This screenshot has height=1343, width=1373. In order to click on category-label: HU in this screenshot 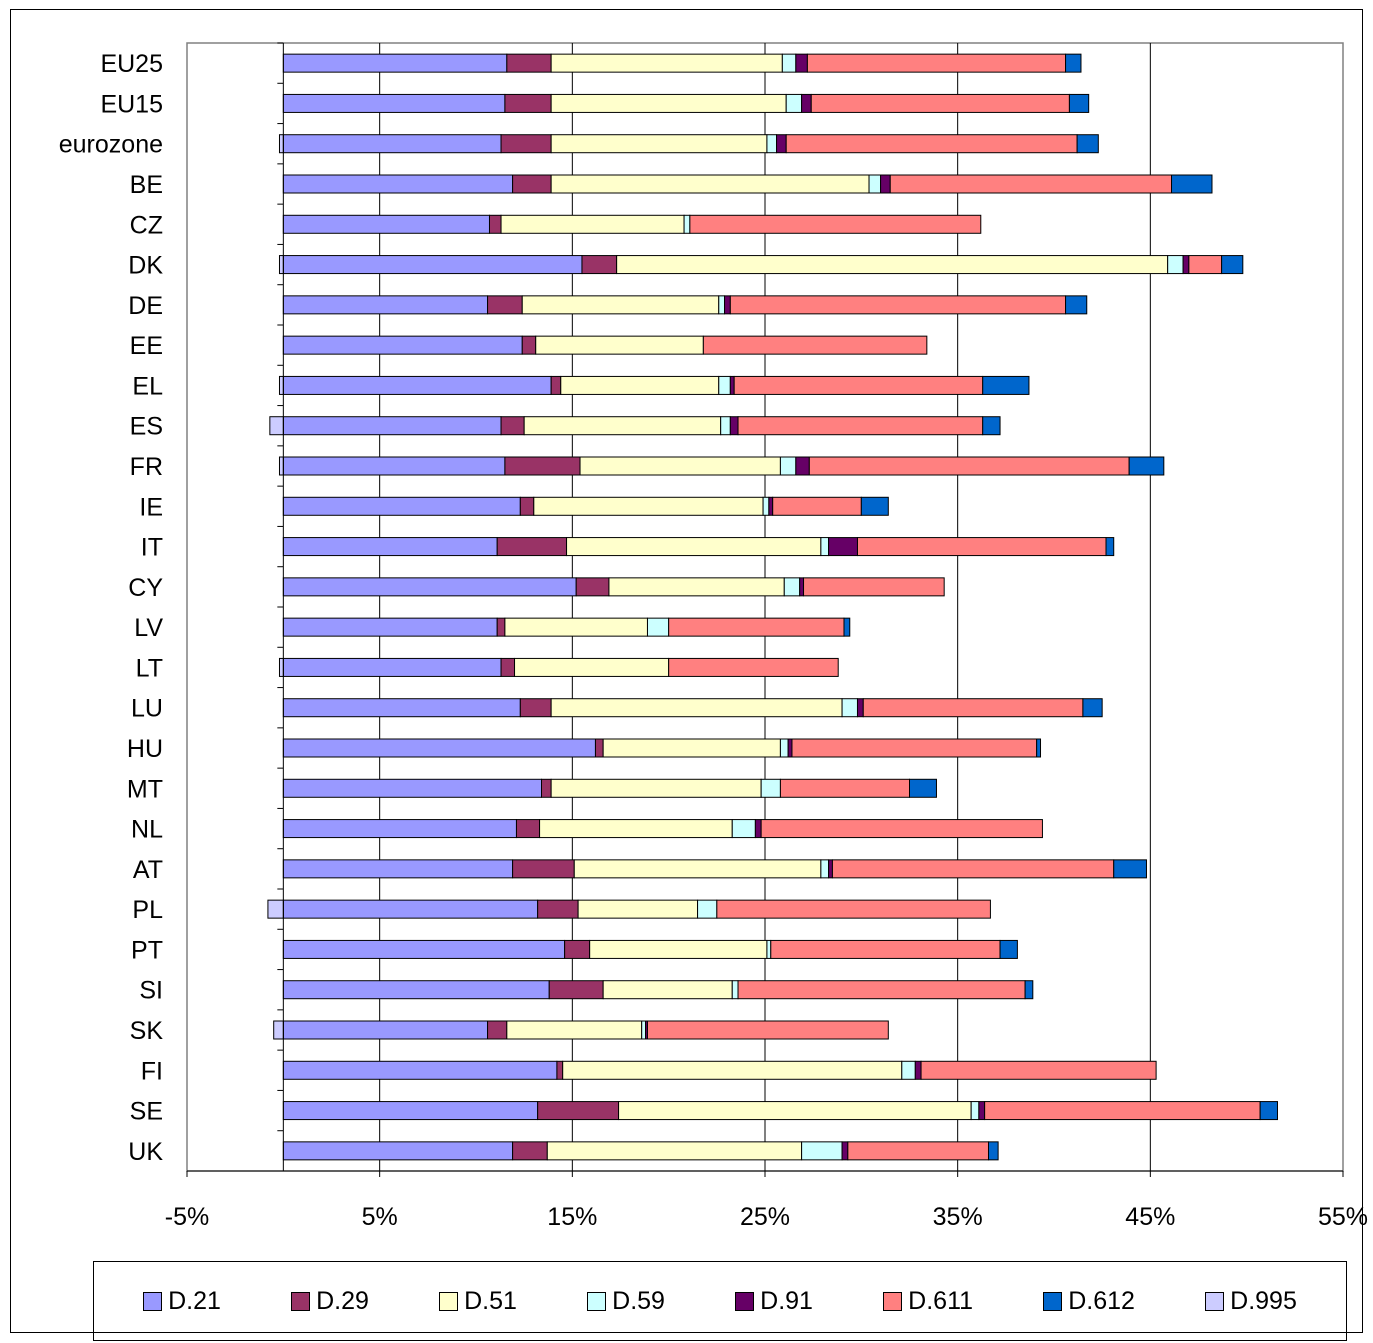, I will do `click(145, 749)`.